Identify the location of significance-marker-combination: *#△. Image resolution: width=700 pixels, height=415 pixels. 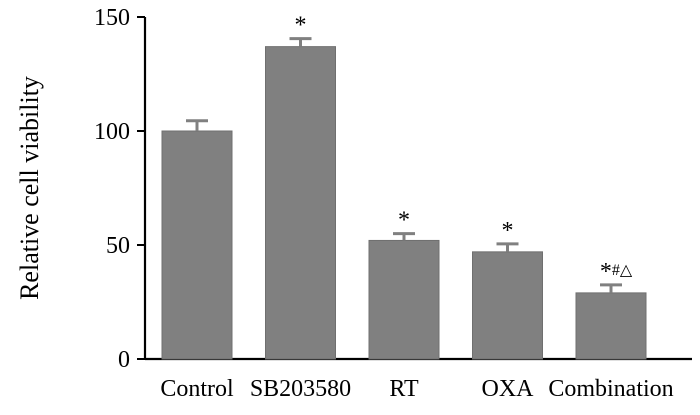
(616, 272).